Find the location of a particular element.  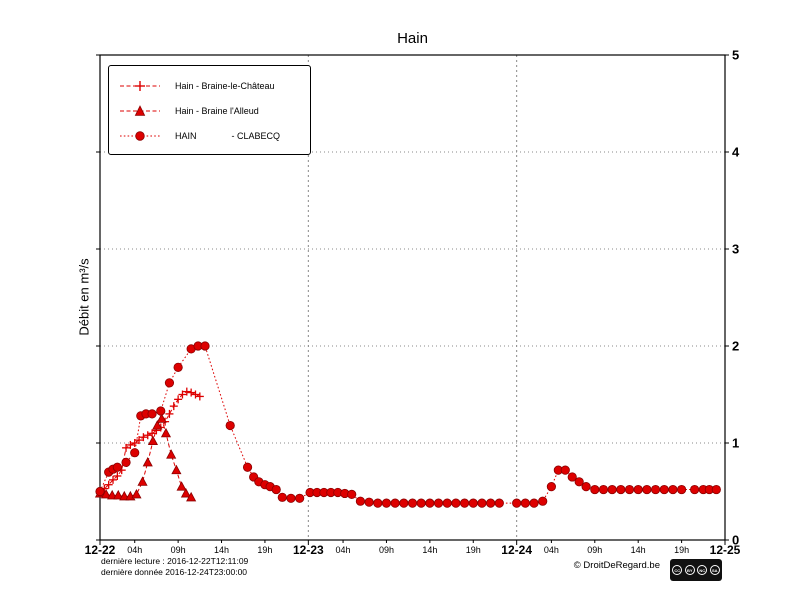

x-tick-label-major: 12-22 is located at coordinates (100, 550).